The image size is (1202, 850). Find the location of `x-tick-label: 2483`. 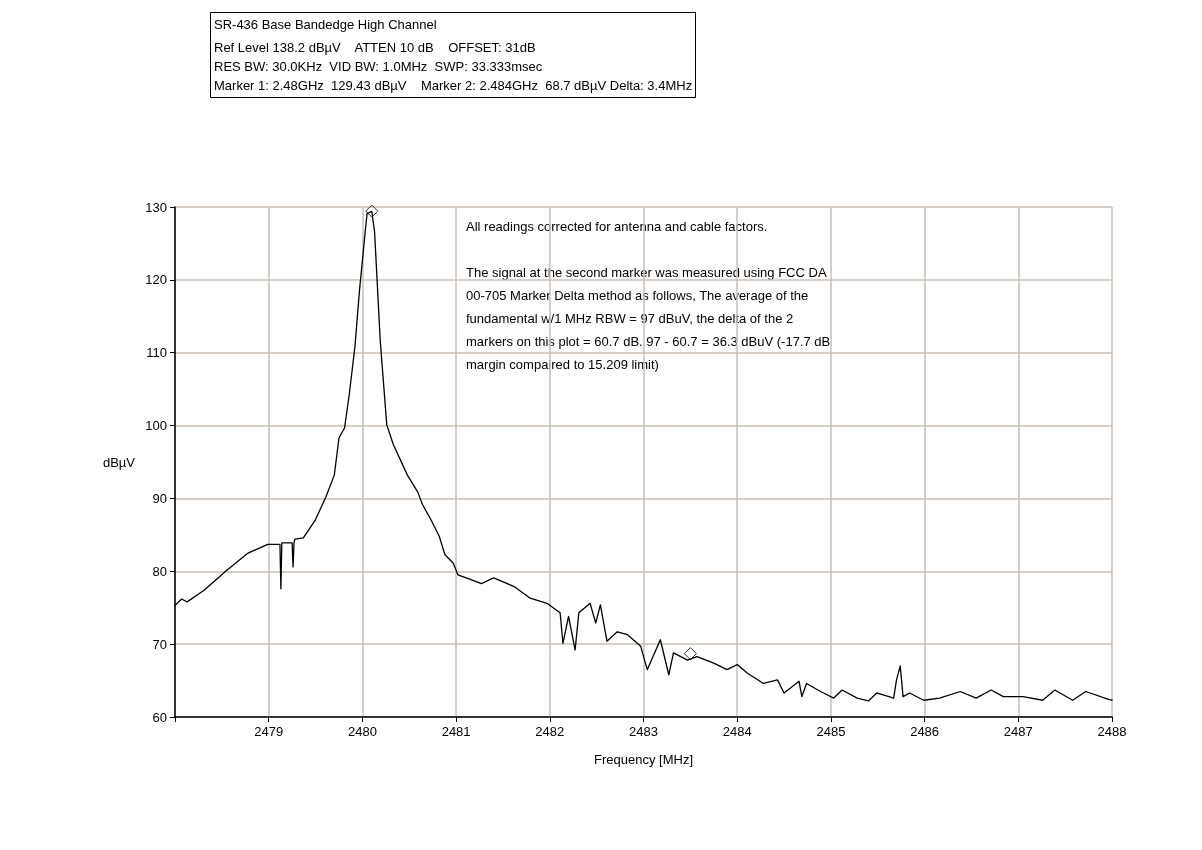

x-tick-label: 2483 is located at coordinates (643, 731).